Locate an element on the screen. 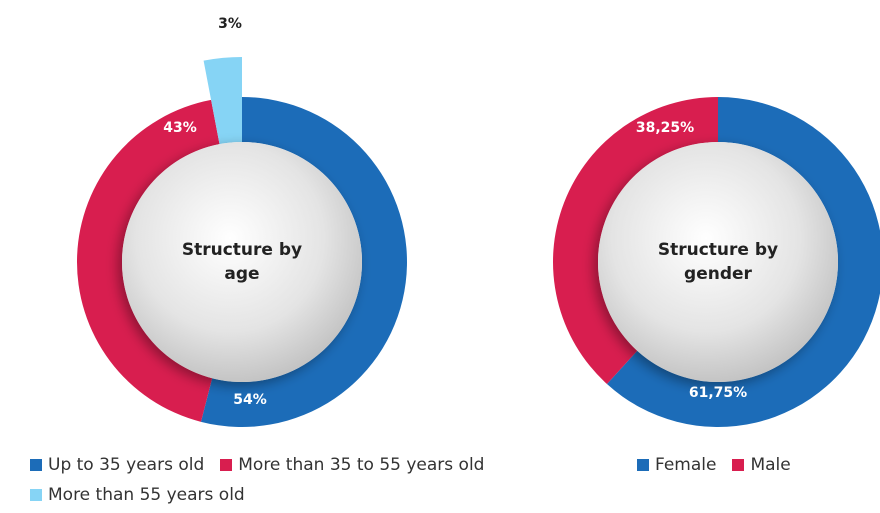 This screenshot has width=880, height=513. legend-item: More than 55 years old is located at coordinates (137, 495).